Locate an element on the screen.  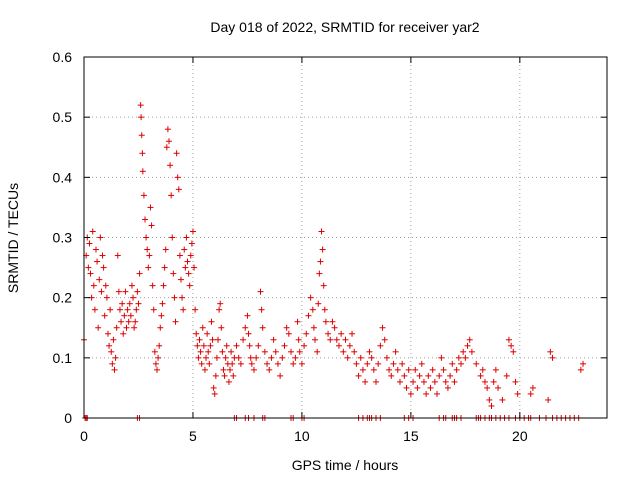
y-tick-label: 0.2 is located at coordinates (63, 298).